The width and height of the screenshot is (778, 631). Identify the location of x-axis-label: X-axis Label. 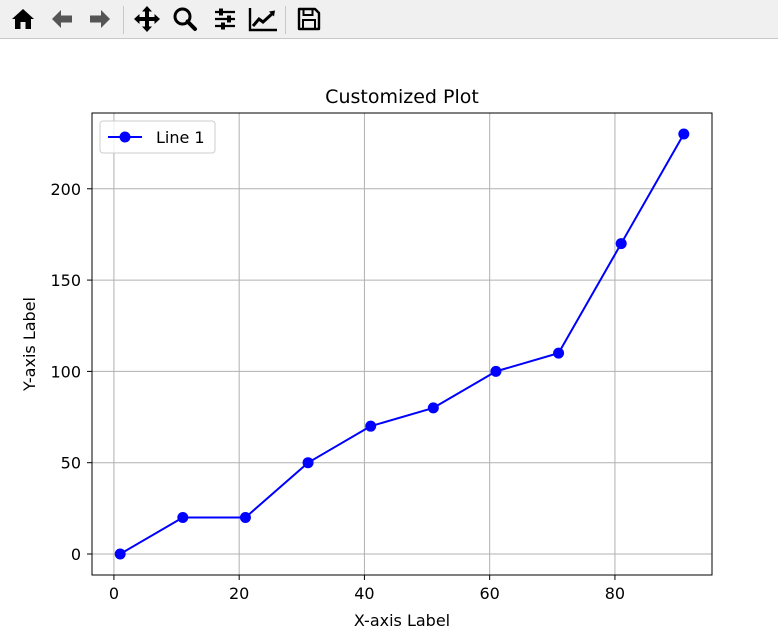
(402, 620).